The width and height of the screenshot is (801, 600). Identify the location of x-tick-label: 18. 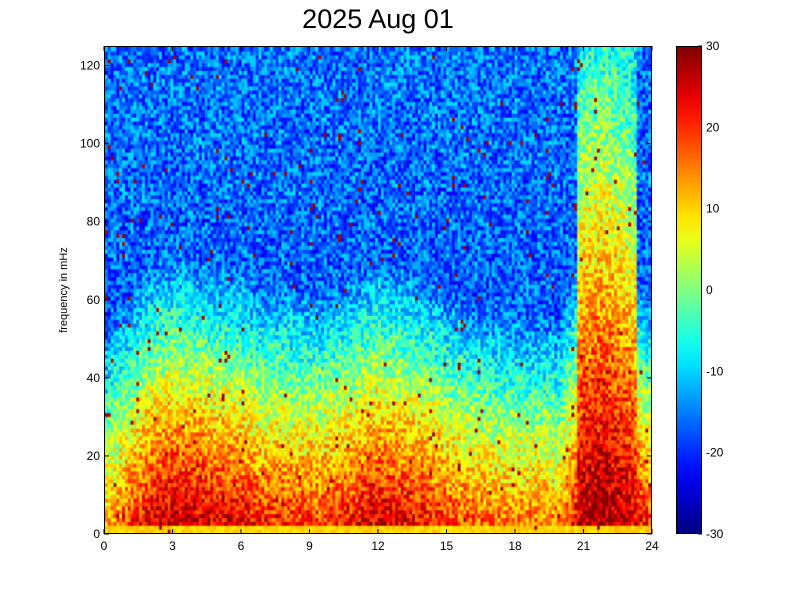
(515, 546).